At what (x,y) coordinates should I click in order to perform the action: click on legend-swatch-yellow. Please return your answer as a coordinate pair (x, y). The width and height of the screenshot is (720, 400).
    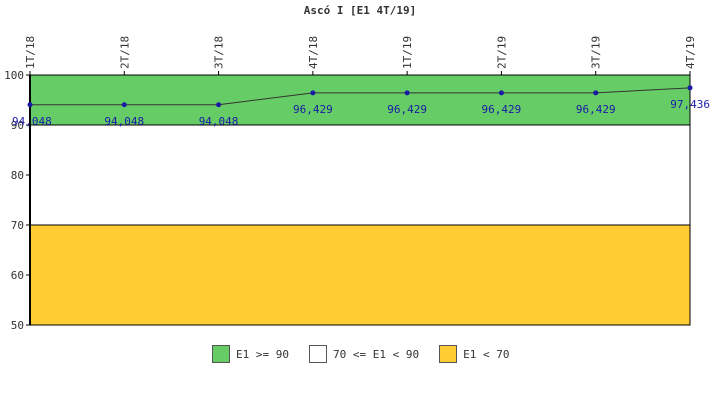
    Looking at the image, I should click on (448, 354).